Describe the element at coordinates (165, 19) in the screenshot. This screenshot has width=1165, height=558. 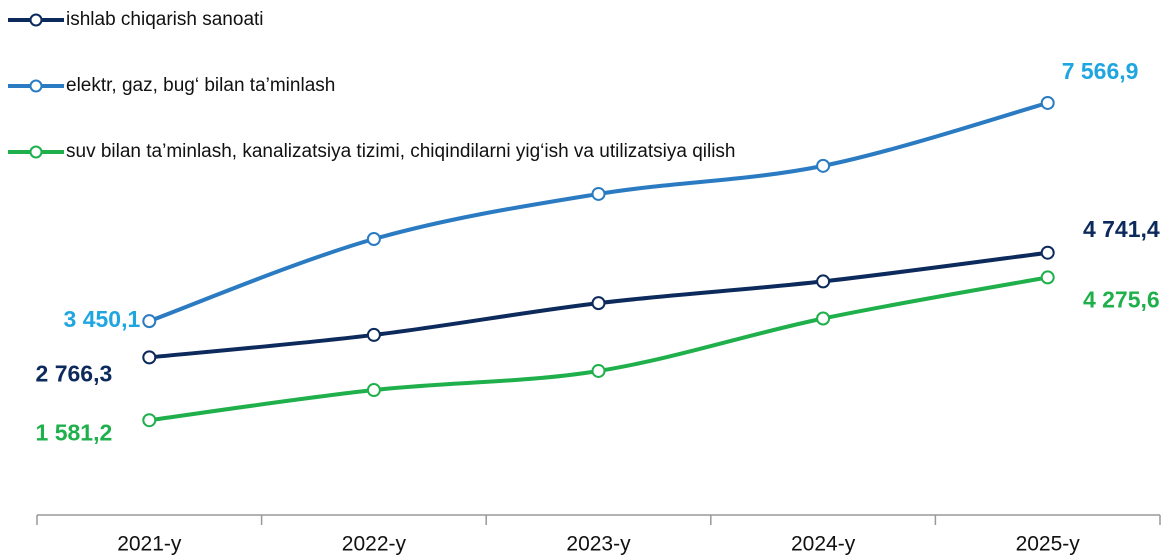
I see `legend-label: ishlab chiqarish sanoati` at that location.